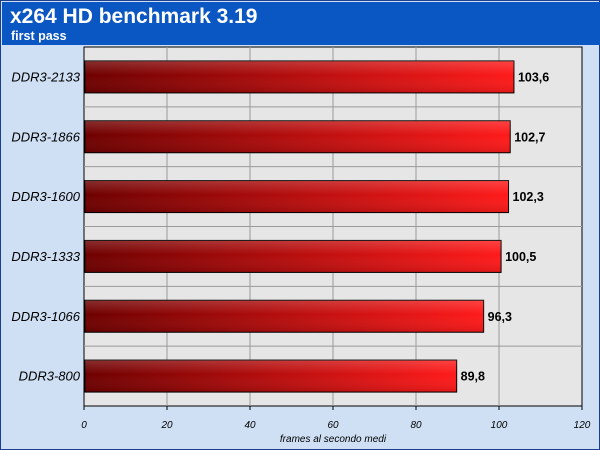  What do you see at coordinates (166, 425) in the screenshot?
I see `tick-label: 20` at bounding box center [166, 425].